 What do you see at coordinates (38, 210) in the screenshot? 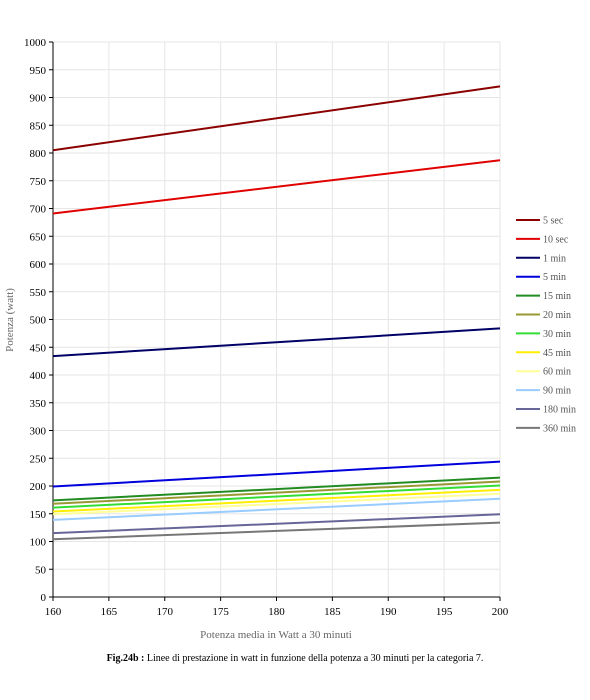
I see `y-tick-label: 700` at bounding box center [38, 210].